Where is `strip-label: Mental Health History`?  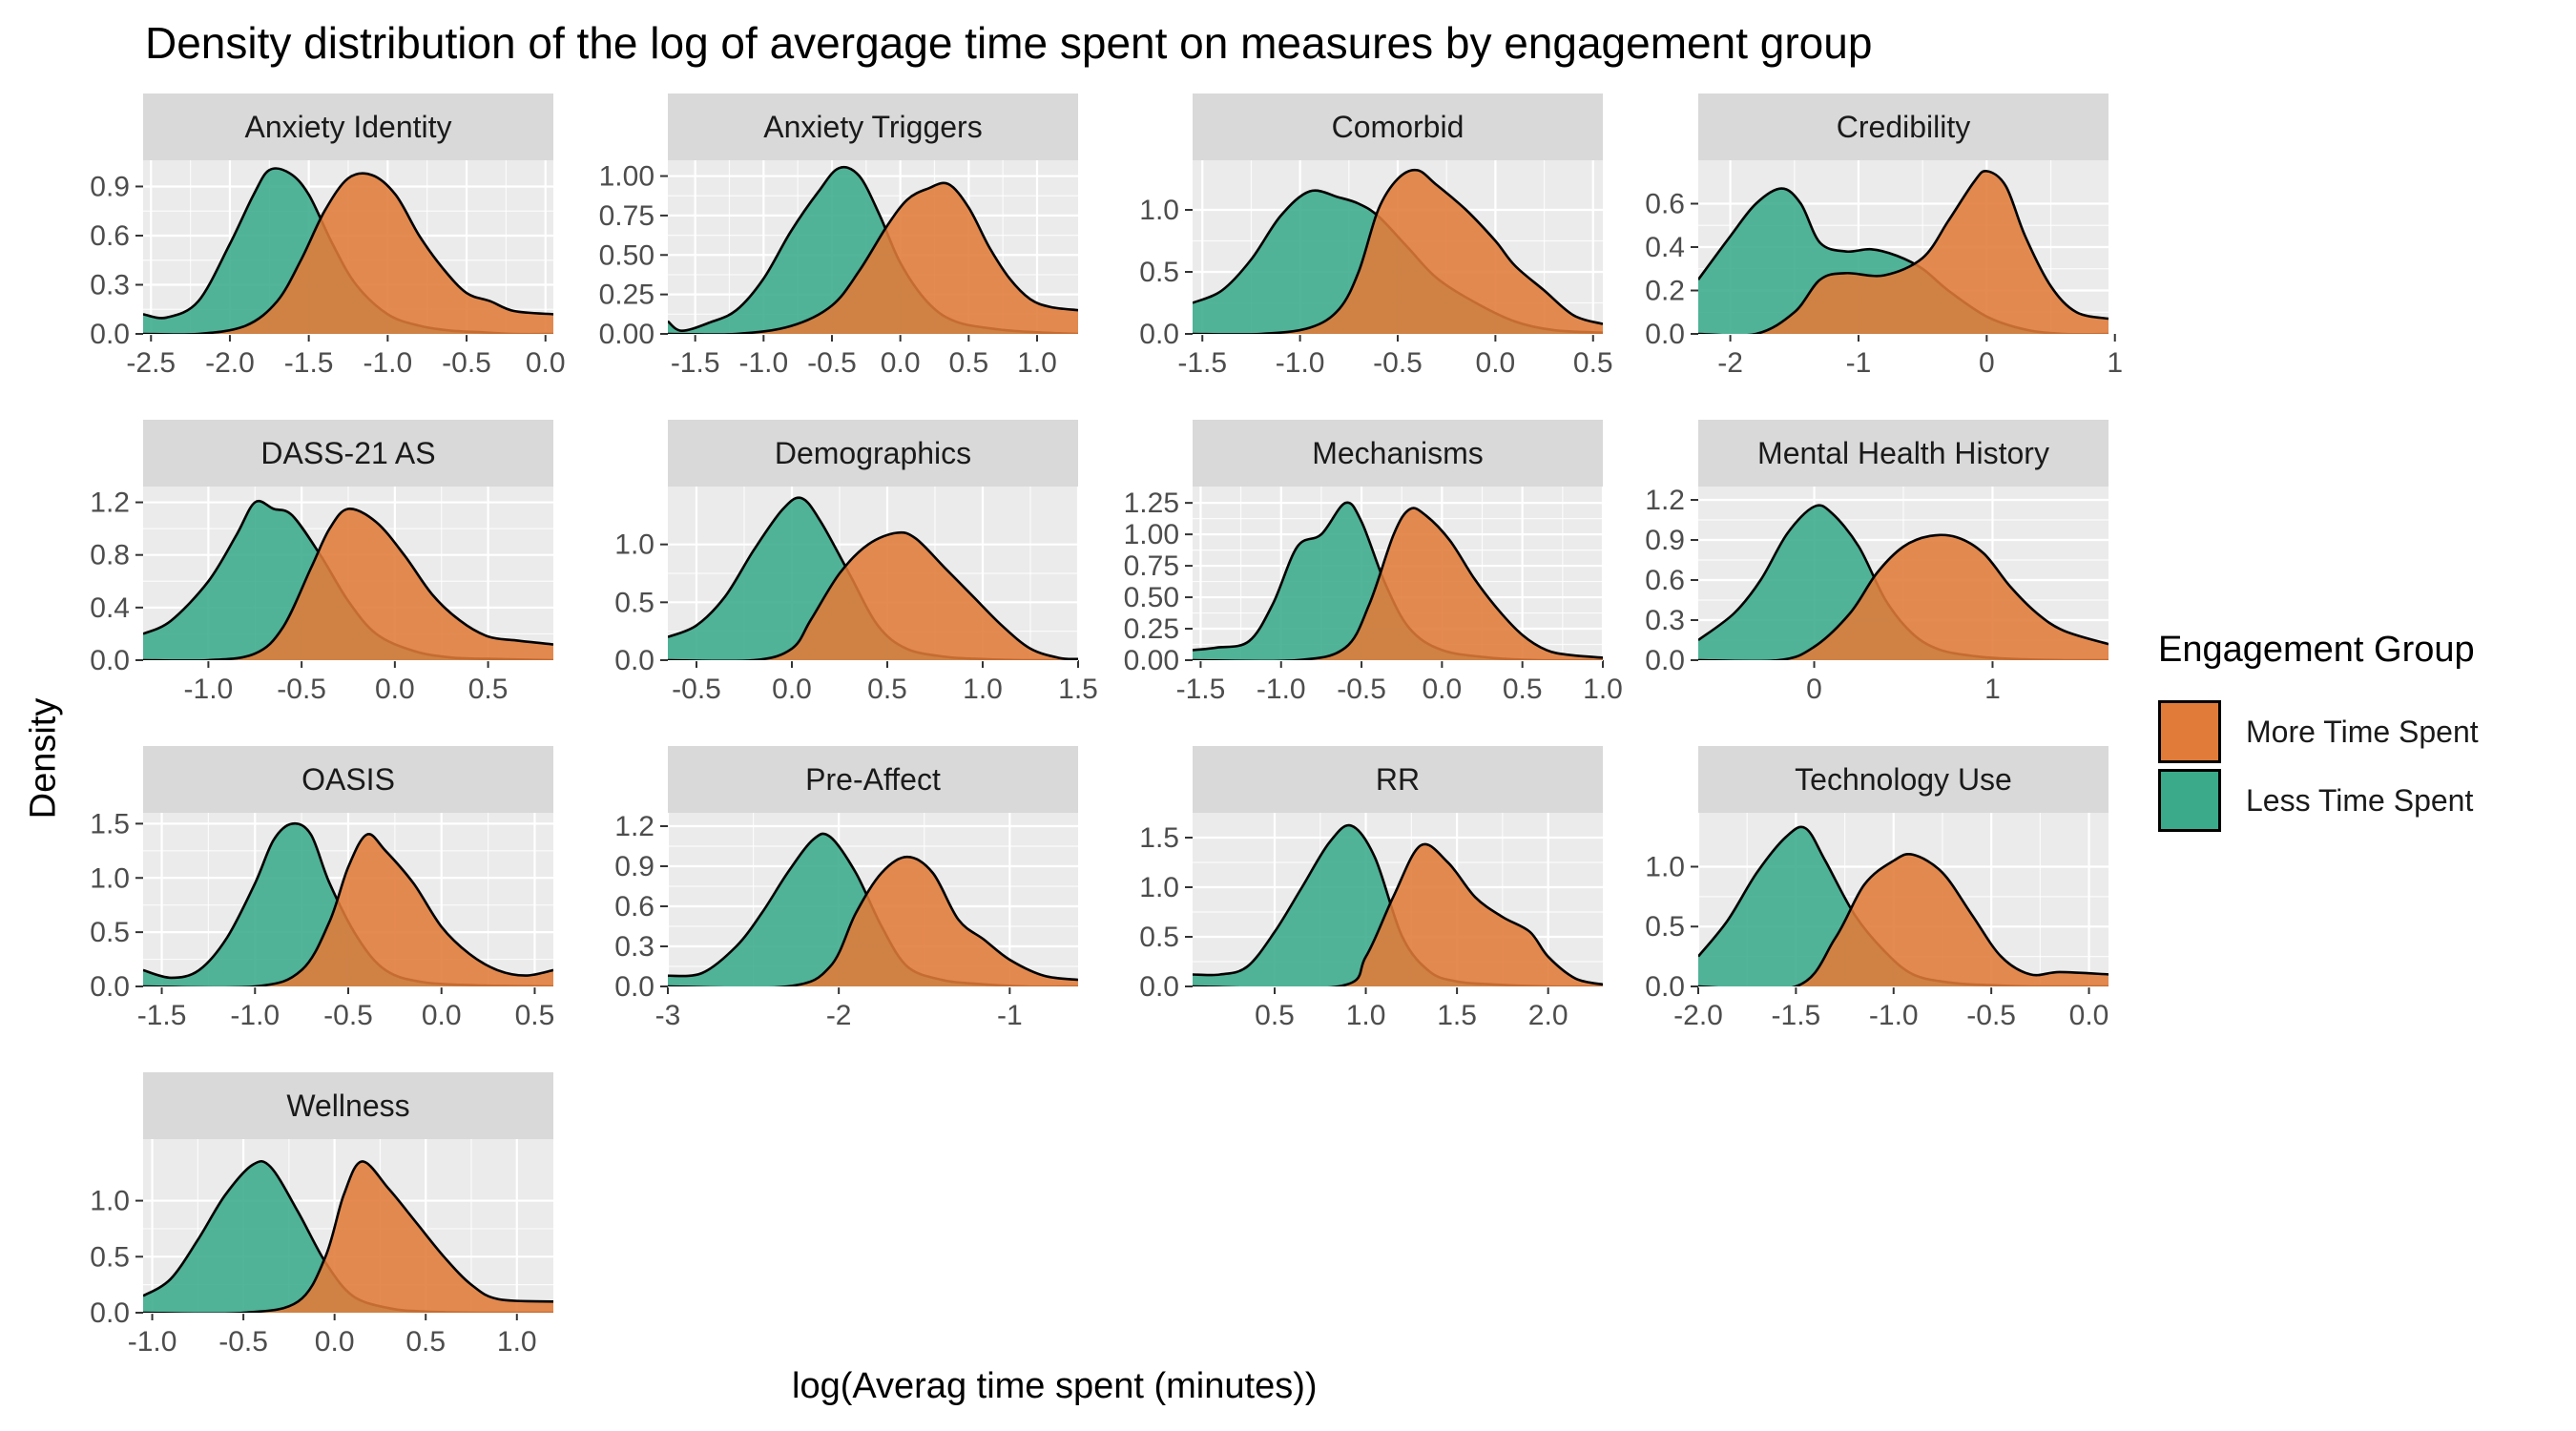
strip-label: Mental Health History is located at coordinates (1903, 453).